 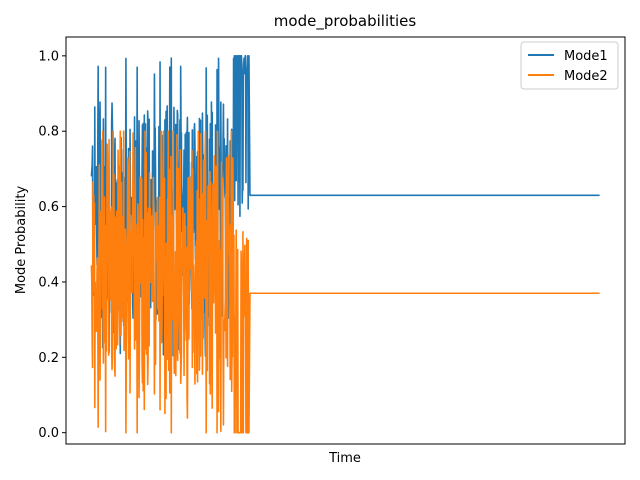 I want to click on y-tick-label: 0.4, so click(x=48, y=282).